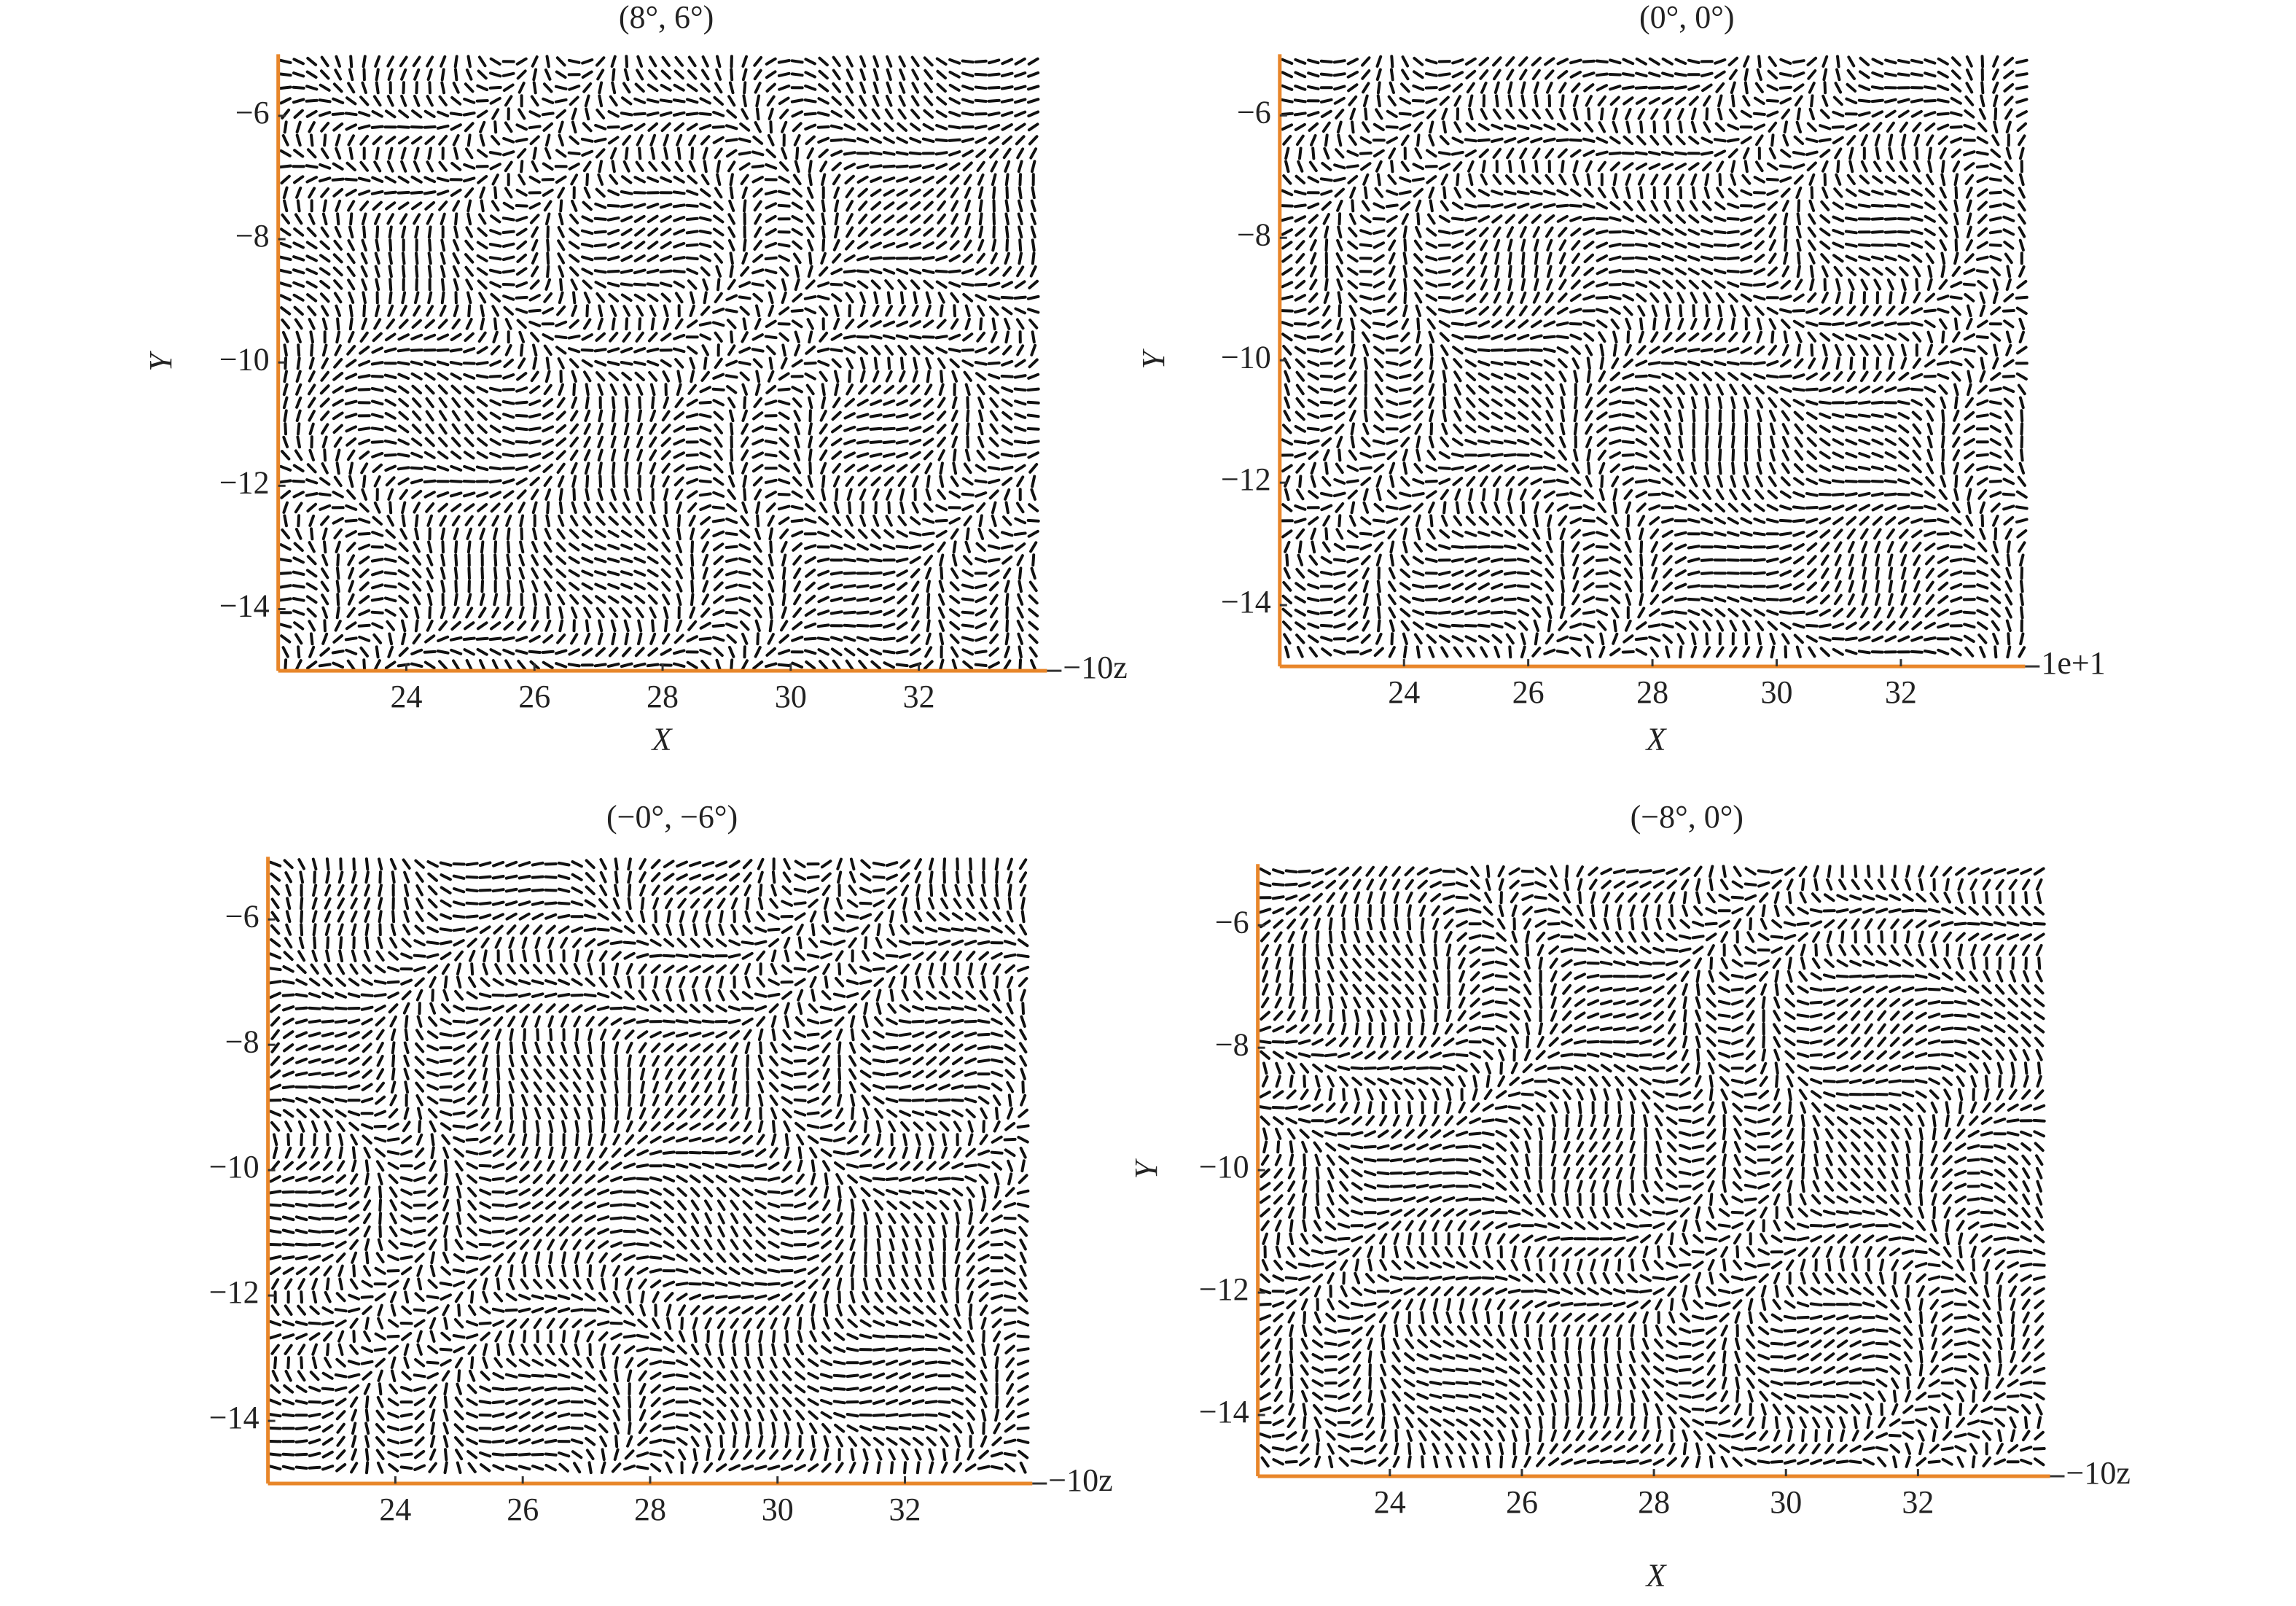 This screenshot has height=1606, width=2296. I want to click on corner-label: 1e+1, so click(2073, 663).